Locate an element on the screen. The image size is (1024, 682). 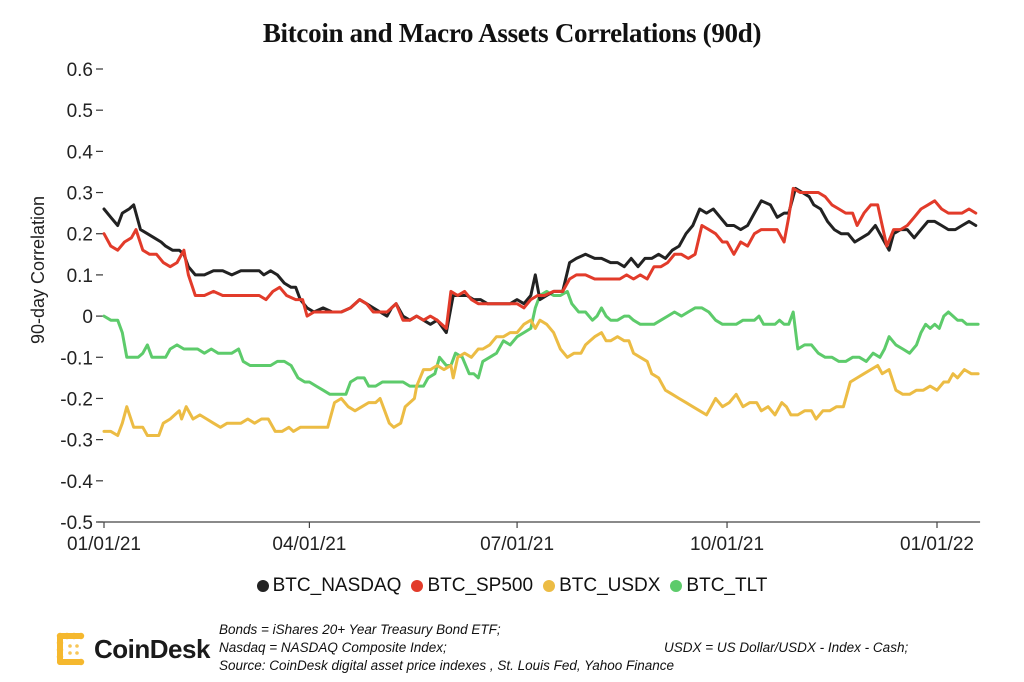
x-tick-label: 04/01/21 is located at coordinates (309, 544).